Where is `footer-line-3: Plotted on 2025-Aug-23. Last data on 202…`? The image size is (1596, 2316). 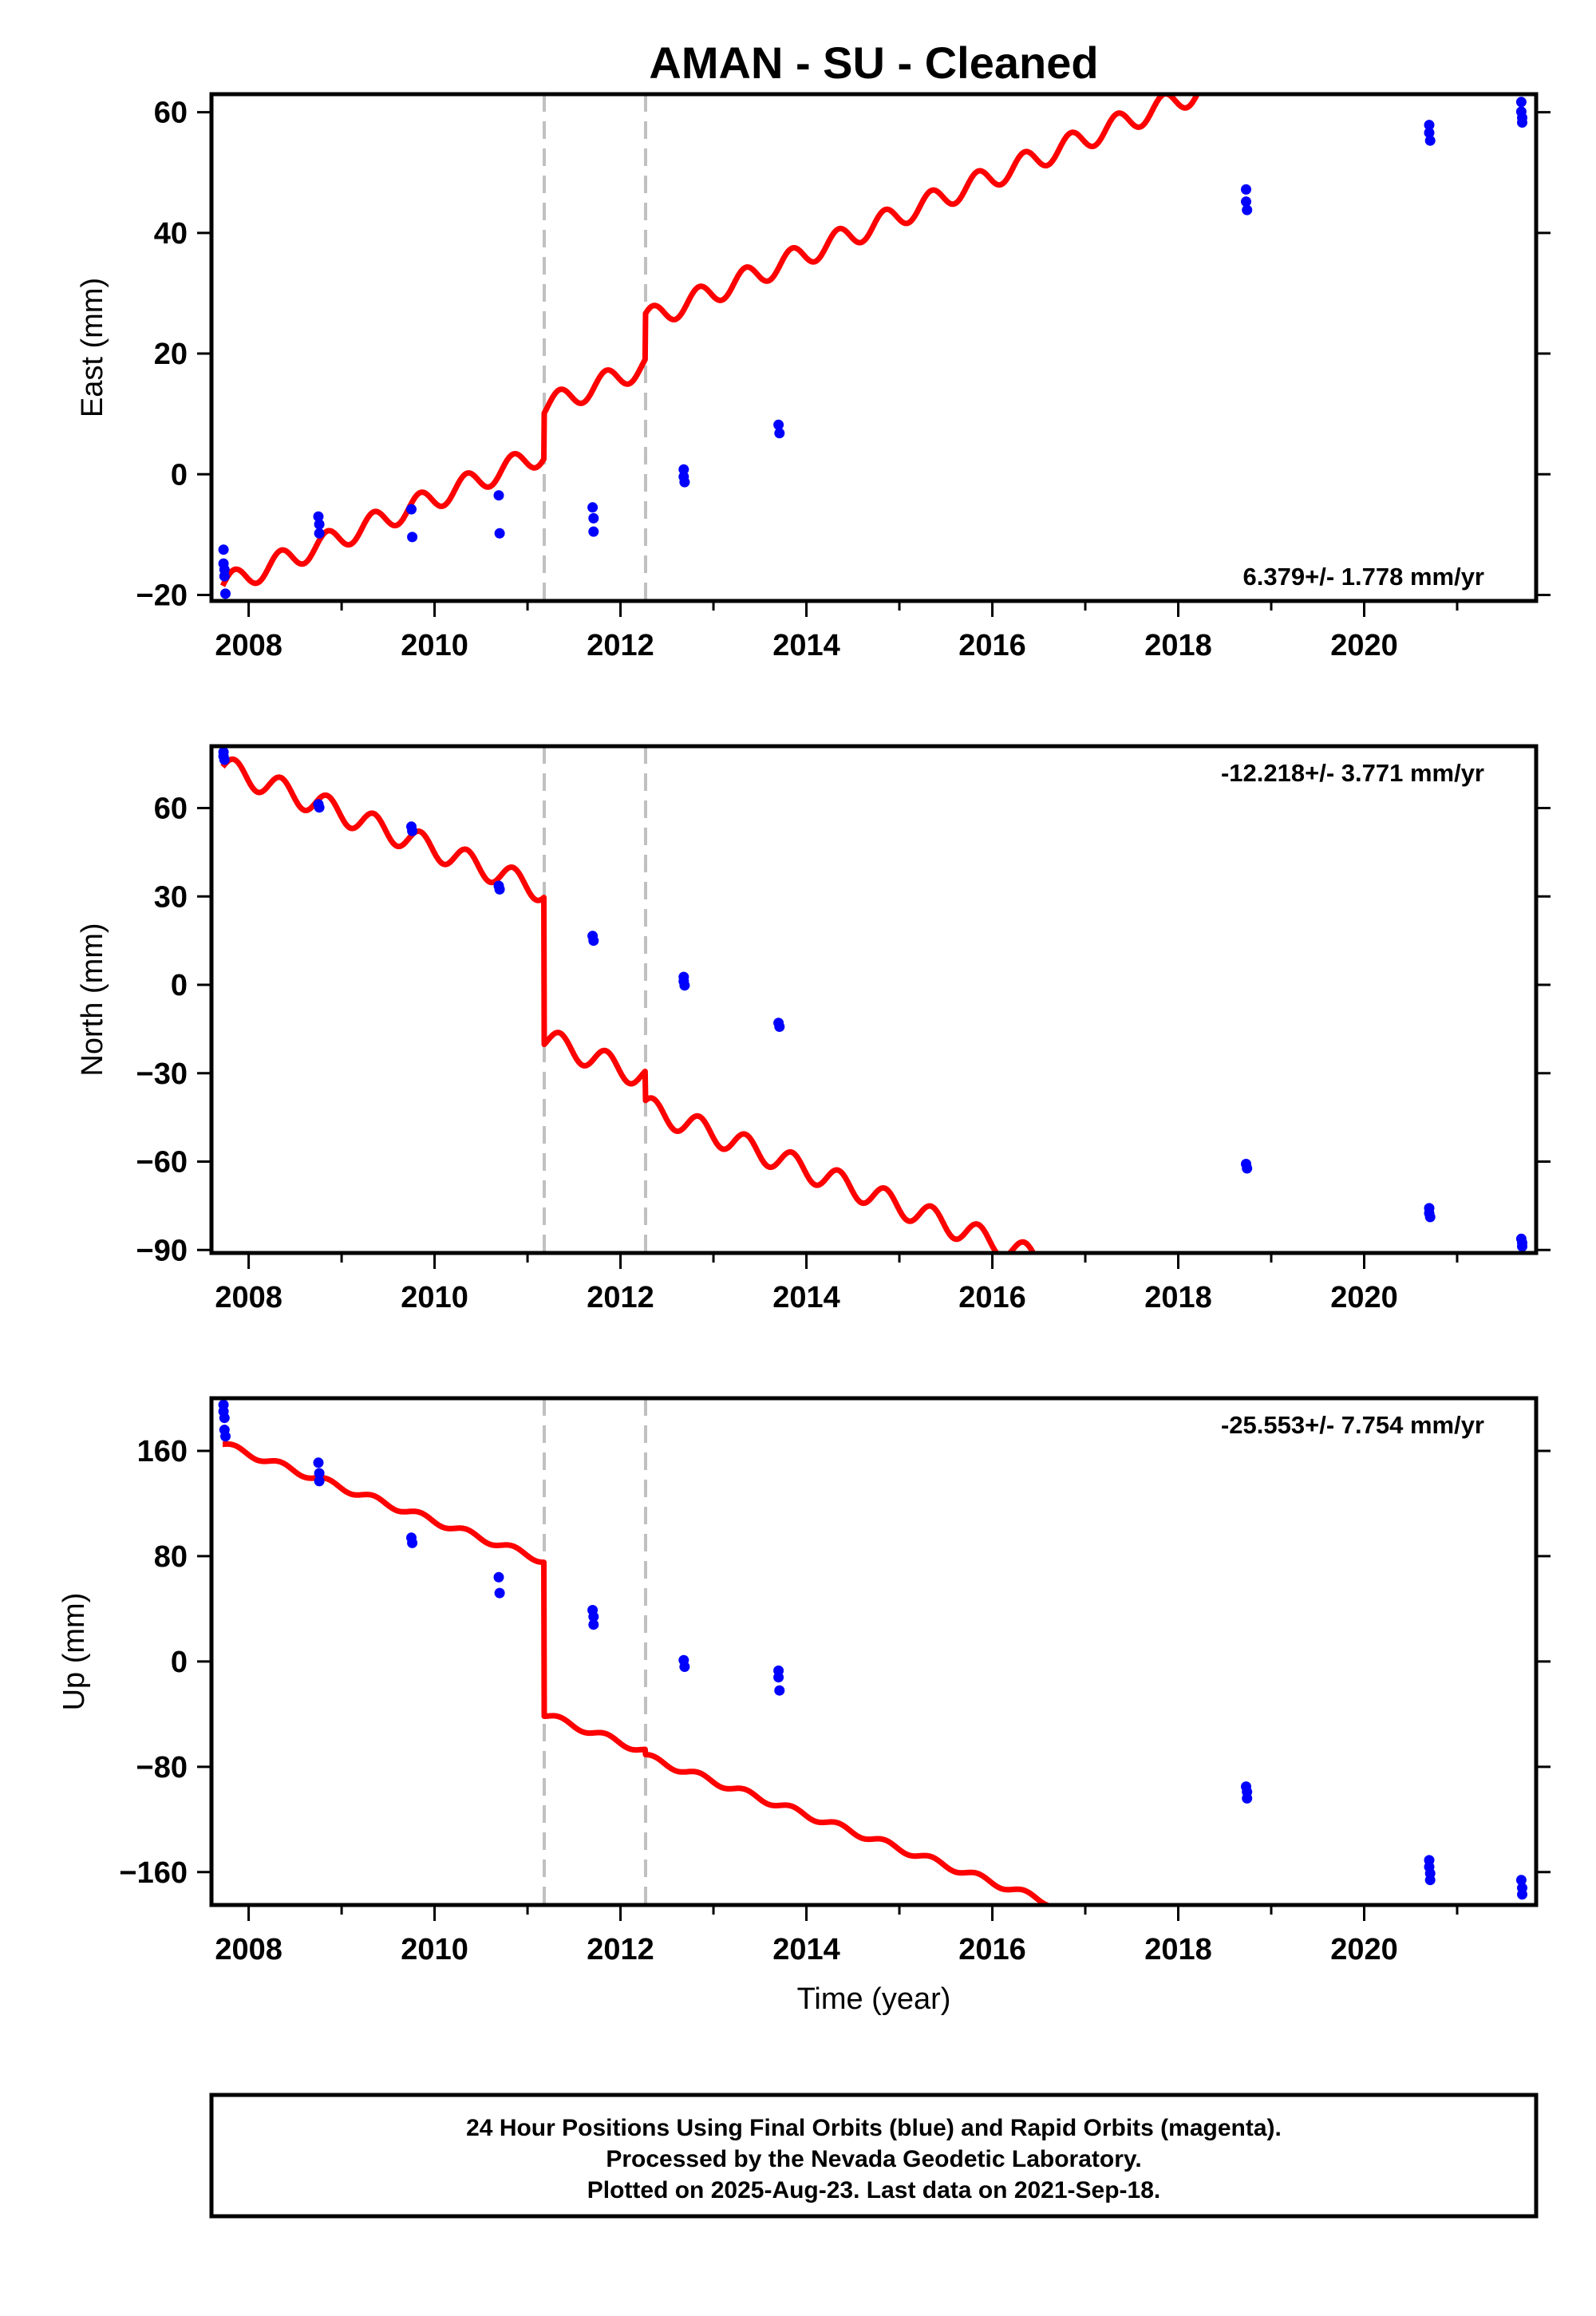
footer-line-3: Plotted on 2025-Aug-23. Last data on 202… is located at coordinates (874, 2190).